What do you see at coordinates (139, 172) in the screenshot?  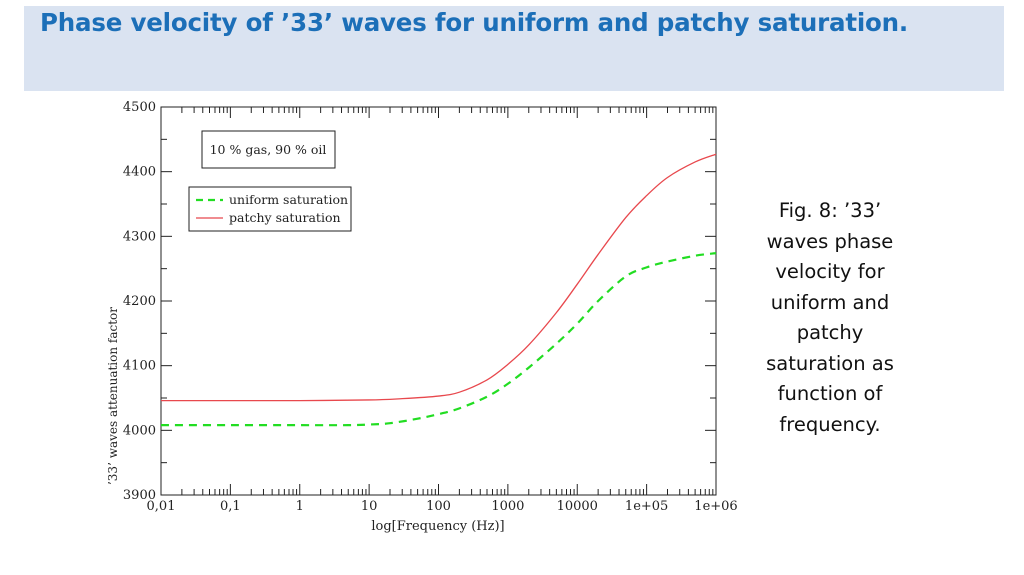 I see `y-tick-label: 4400` at bounding box center [139, 172].